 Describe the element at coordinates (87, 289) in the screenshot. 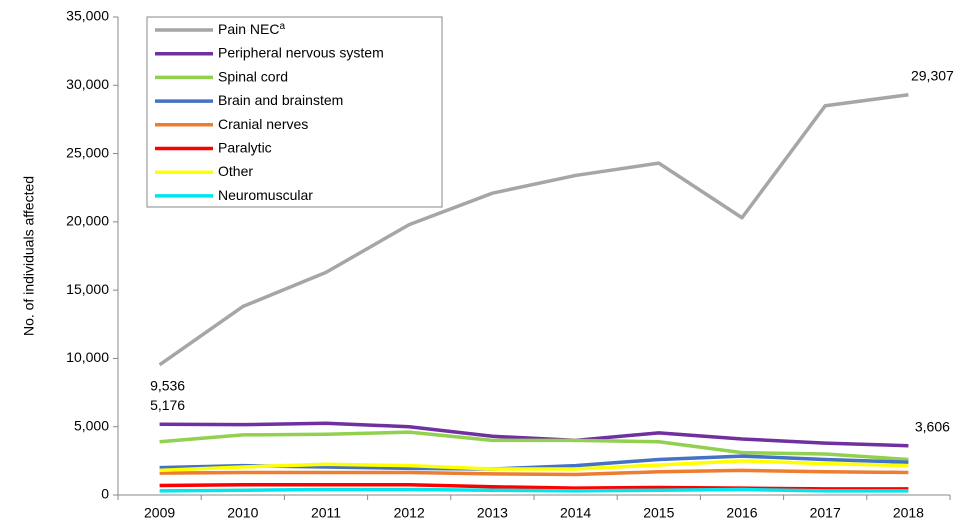

I see `y-tick-label: 15,000` at that location.